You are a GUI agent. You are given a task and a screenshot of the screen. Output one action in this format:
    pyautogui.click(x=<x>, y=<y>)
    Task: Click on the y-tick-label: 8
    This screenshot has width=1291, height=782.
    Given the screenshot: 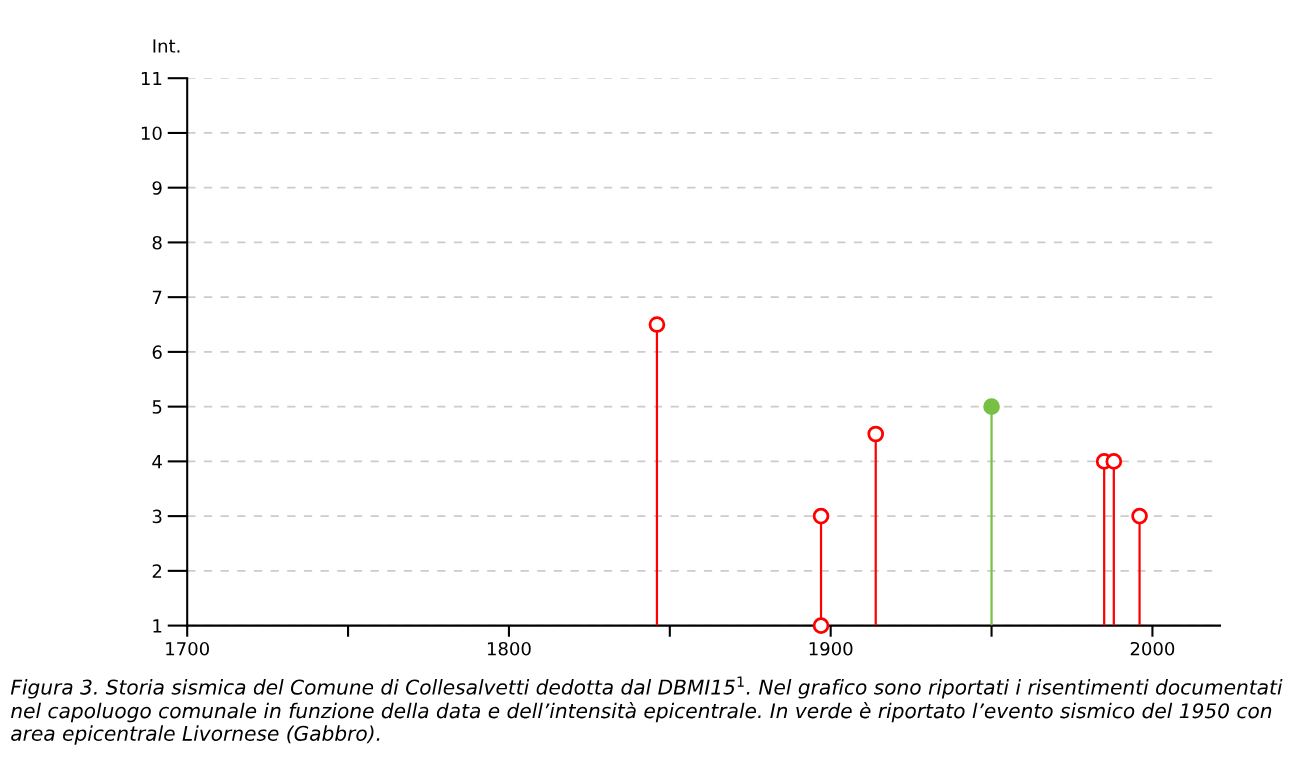 What is the action you would take?
    pyautogui.click(x=157, y=242)
    